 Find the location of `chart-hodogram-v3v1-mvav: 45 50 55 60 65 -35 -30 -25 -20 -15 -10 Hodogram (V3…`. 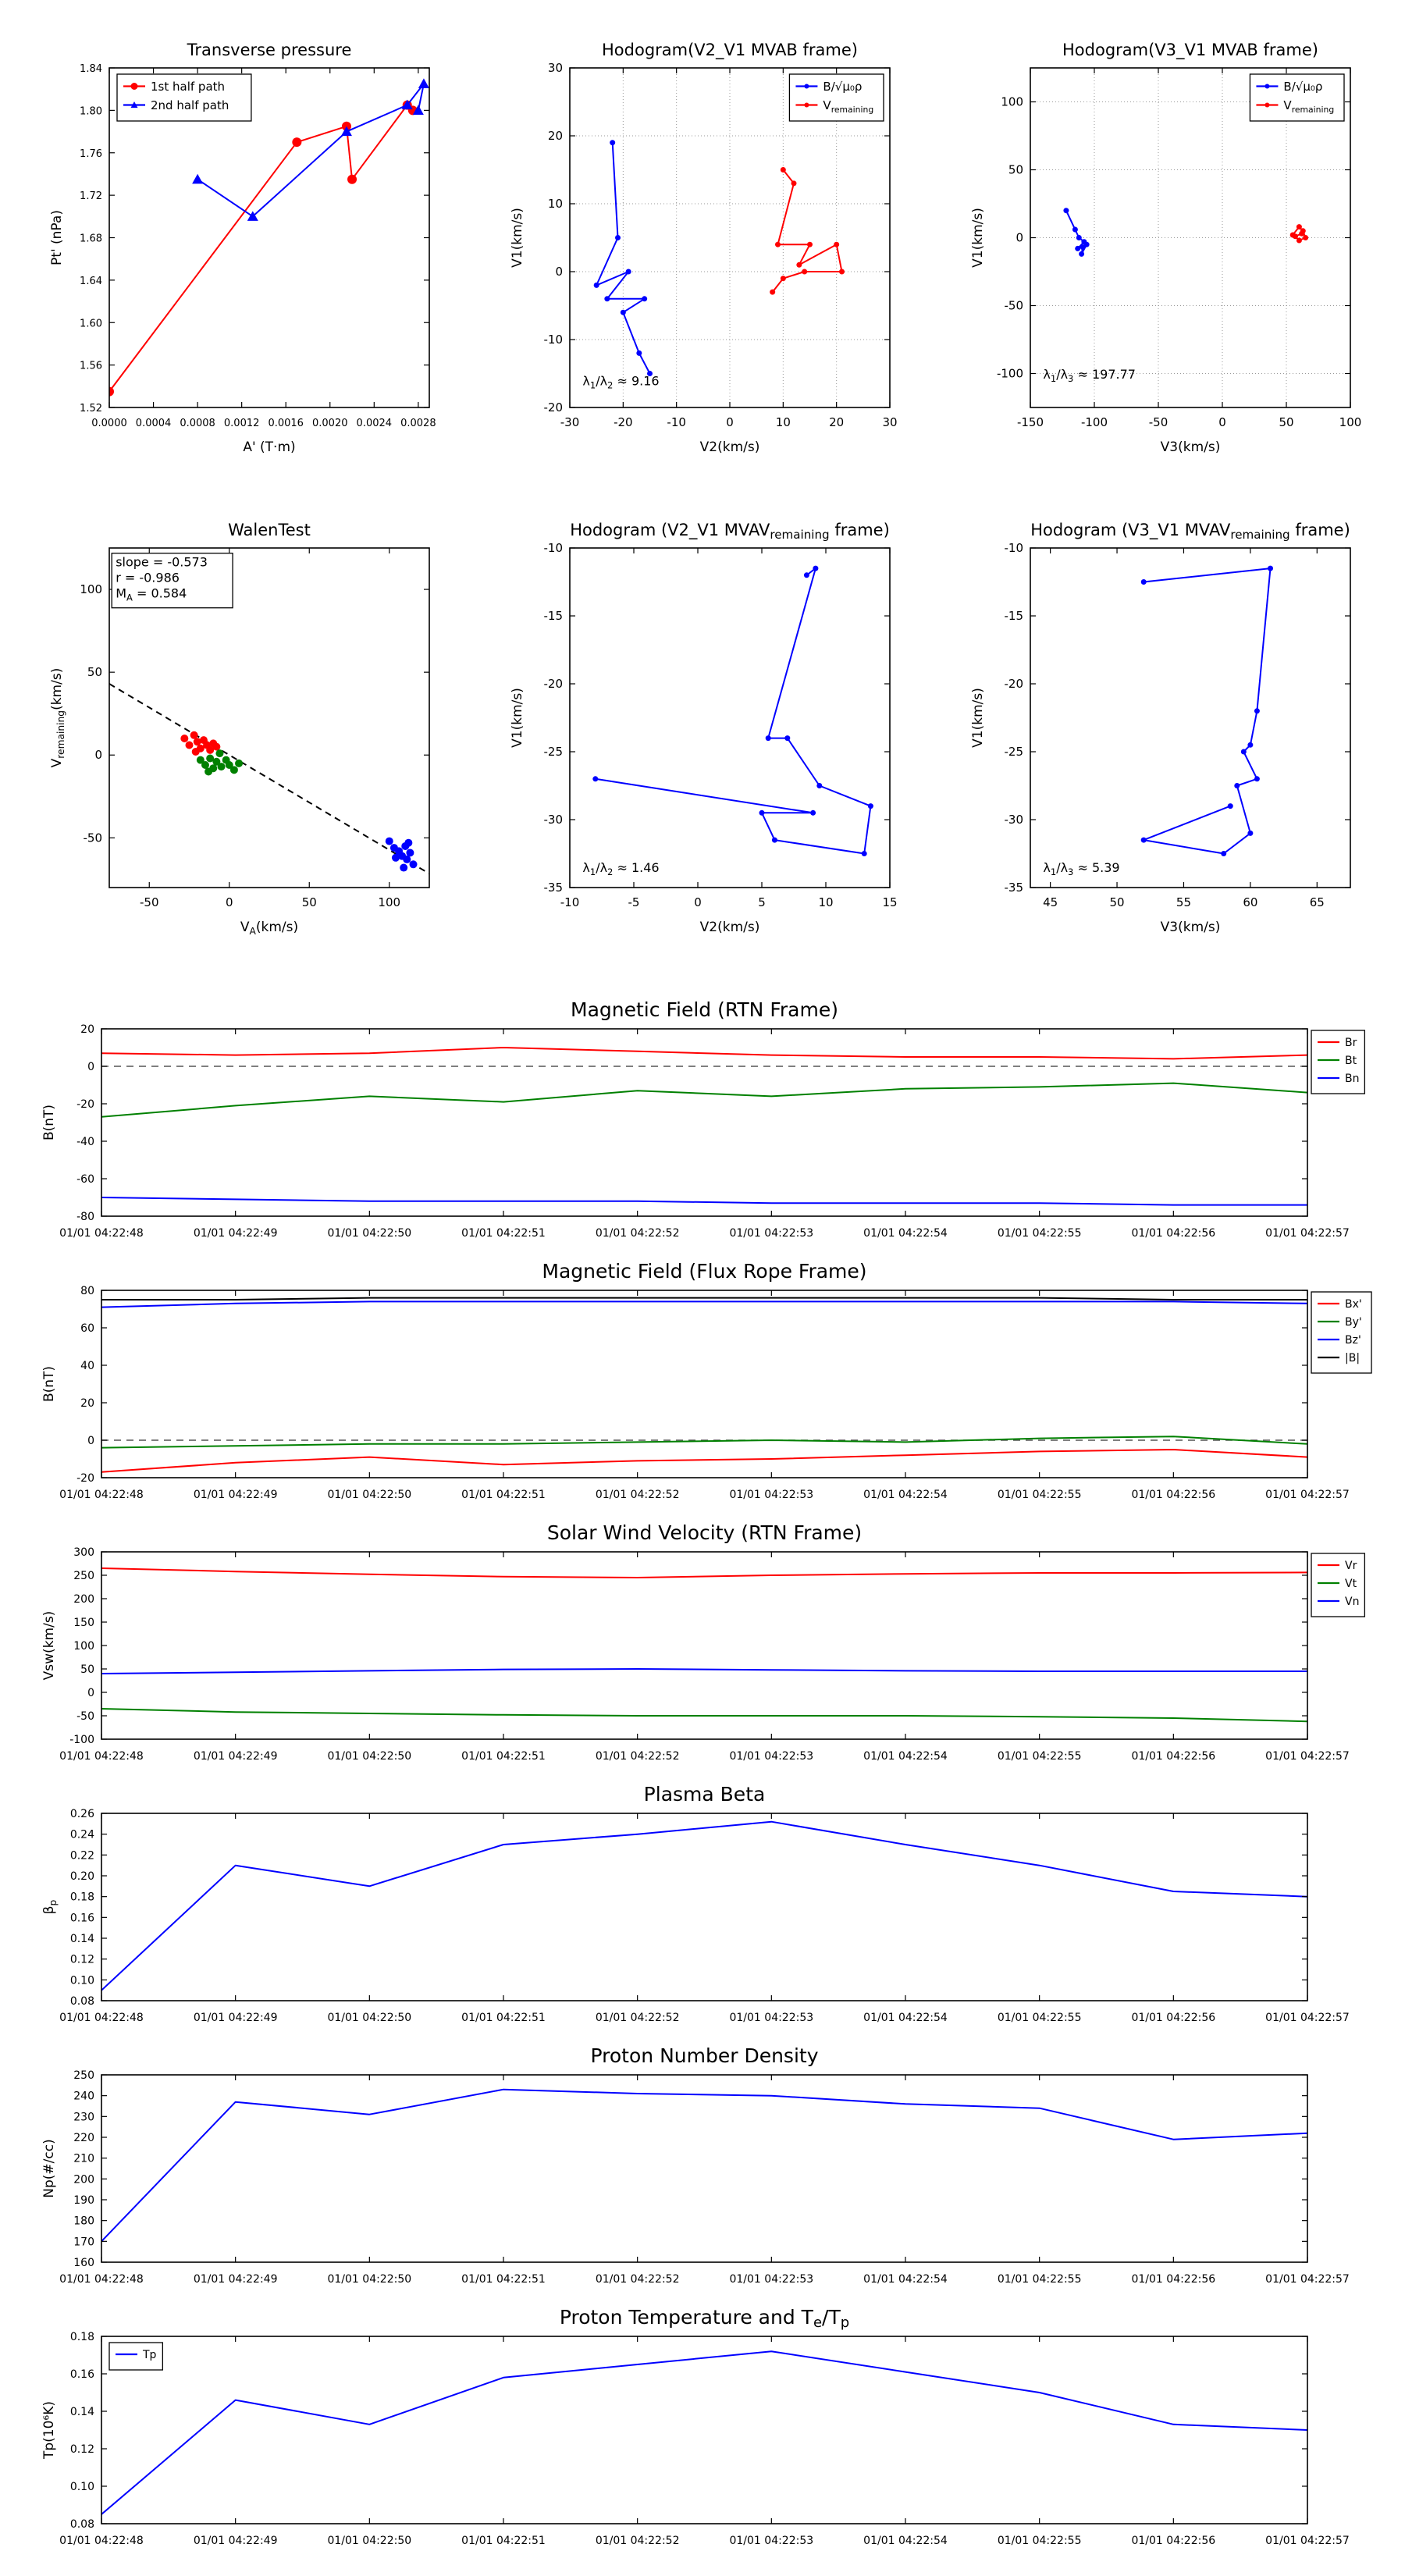

chart-hodogram-v3v1-mvav: 45 50 55 60 65 -35 -30 -25 -20 -15 -10 Hodogram (V3… is located at coordinates (1163, 724).